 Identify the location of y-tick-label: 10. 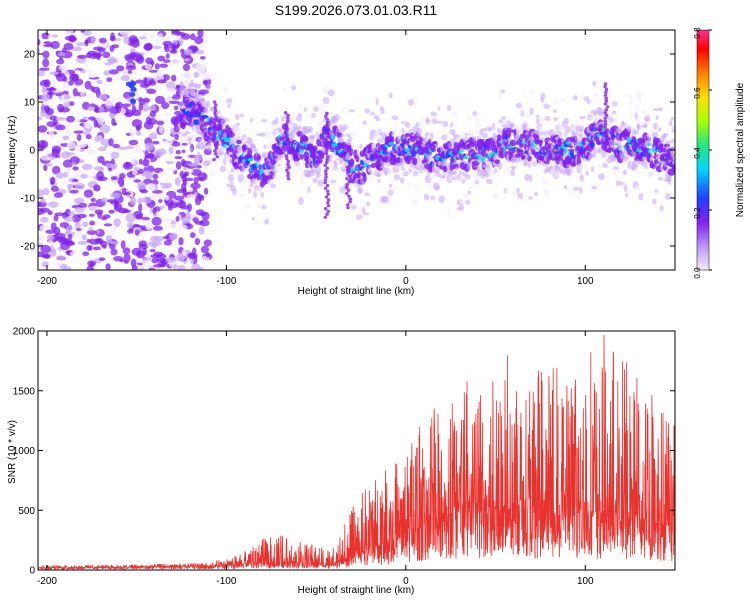
(30, 103).